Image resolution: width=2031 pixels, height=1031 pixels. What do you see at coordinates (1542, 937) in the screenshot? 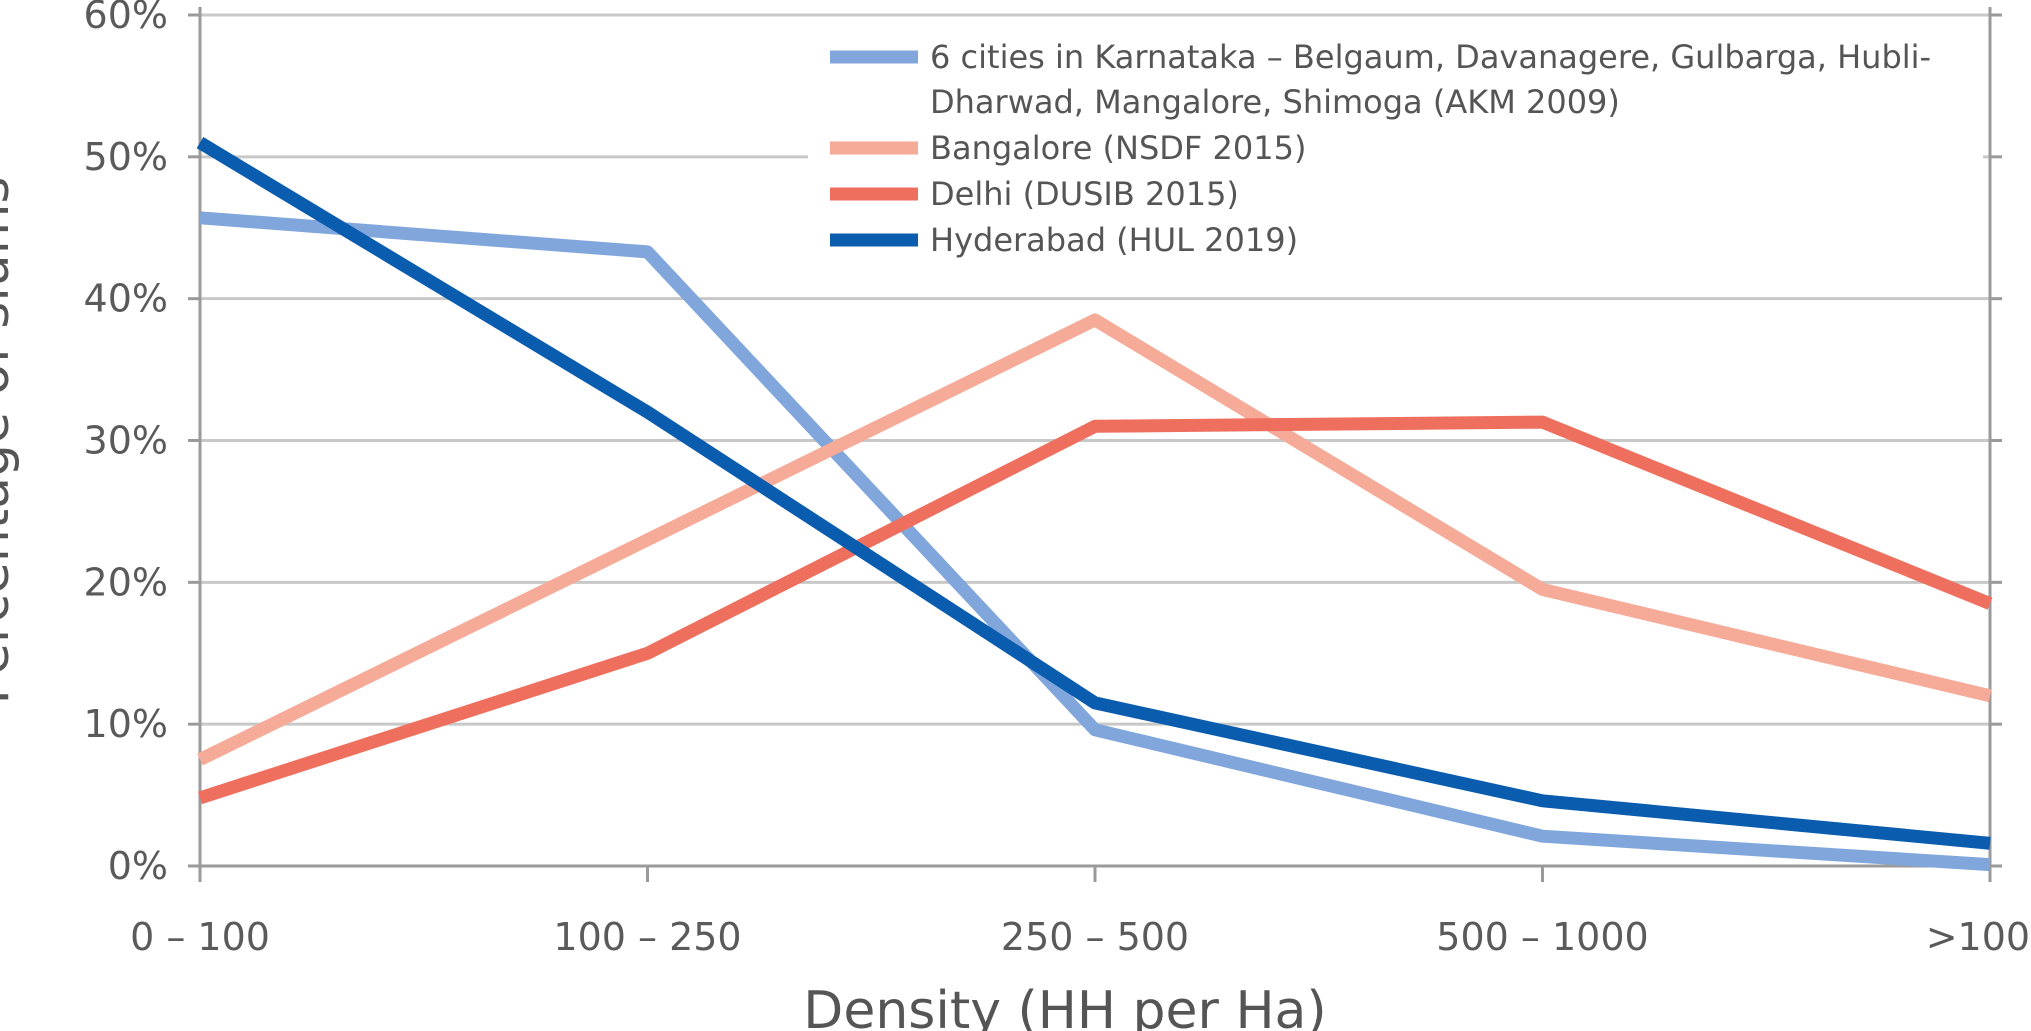
I see `x-tick-label: 500 – 1000` at bounding box center [1542, 937].